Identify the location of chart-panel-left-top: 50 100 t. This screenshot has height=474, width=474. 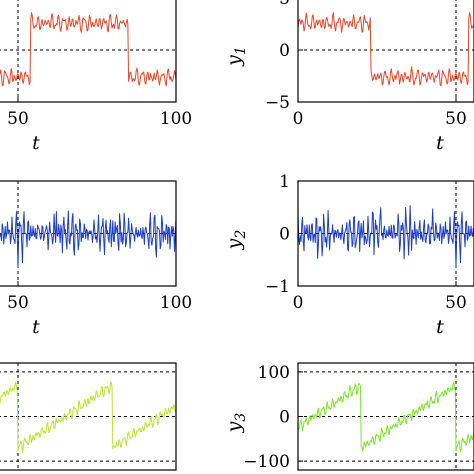
(96, 77).